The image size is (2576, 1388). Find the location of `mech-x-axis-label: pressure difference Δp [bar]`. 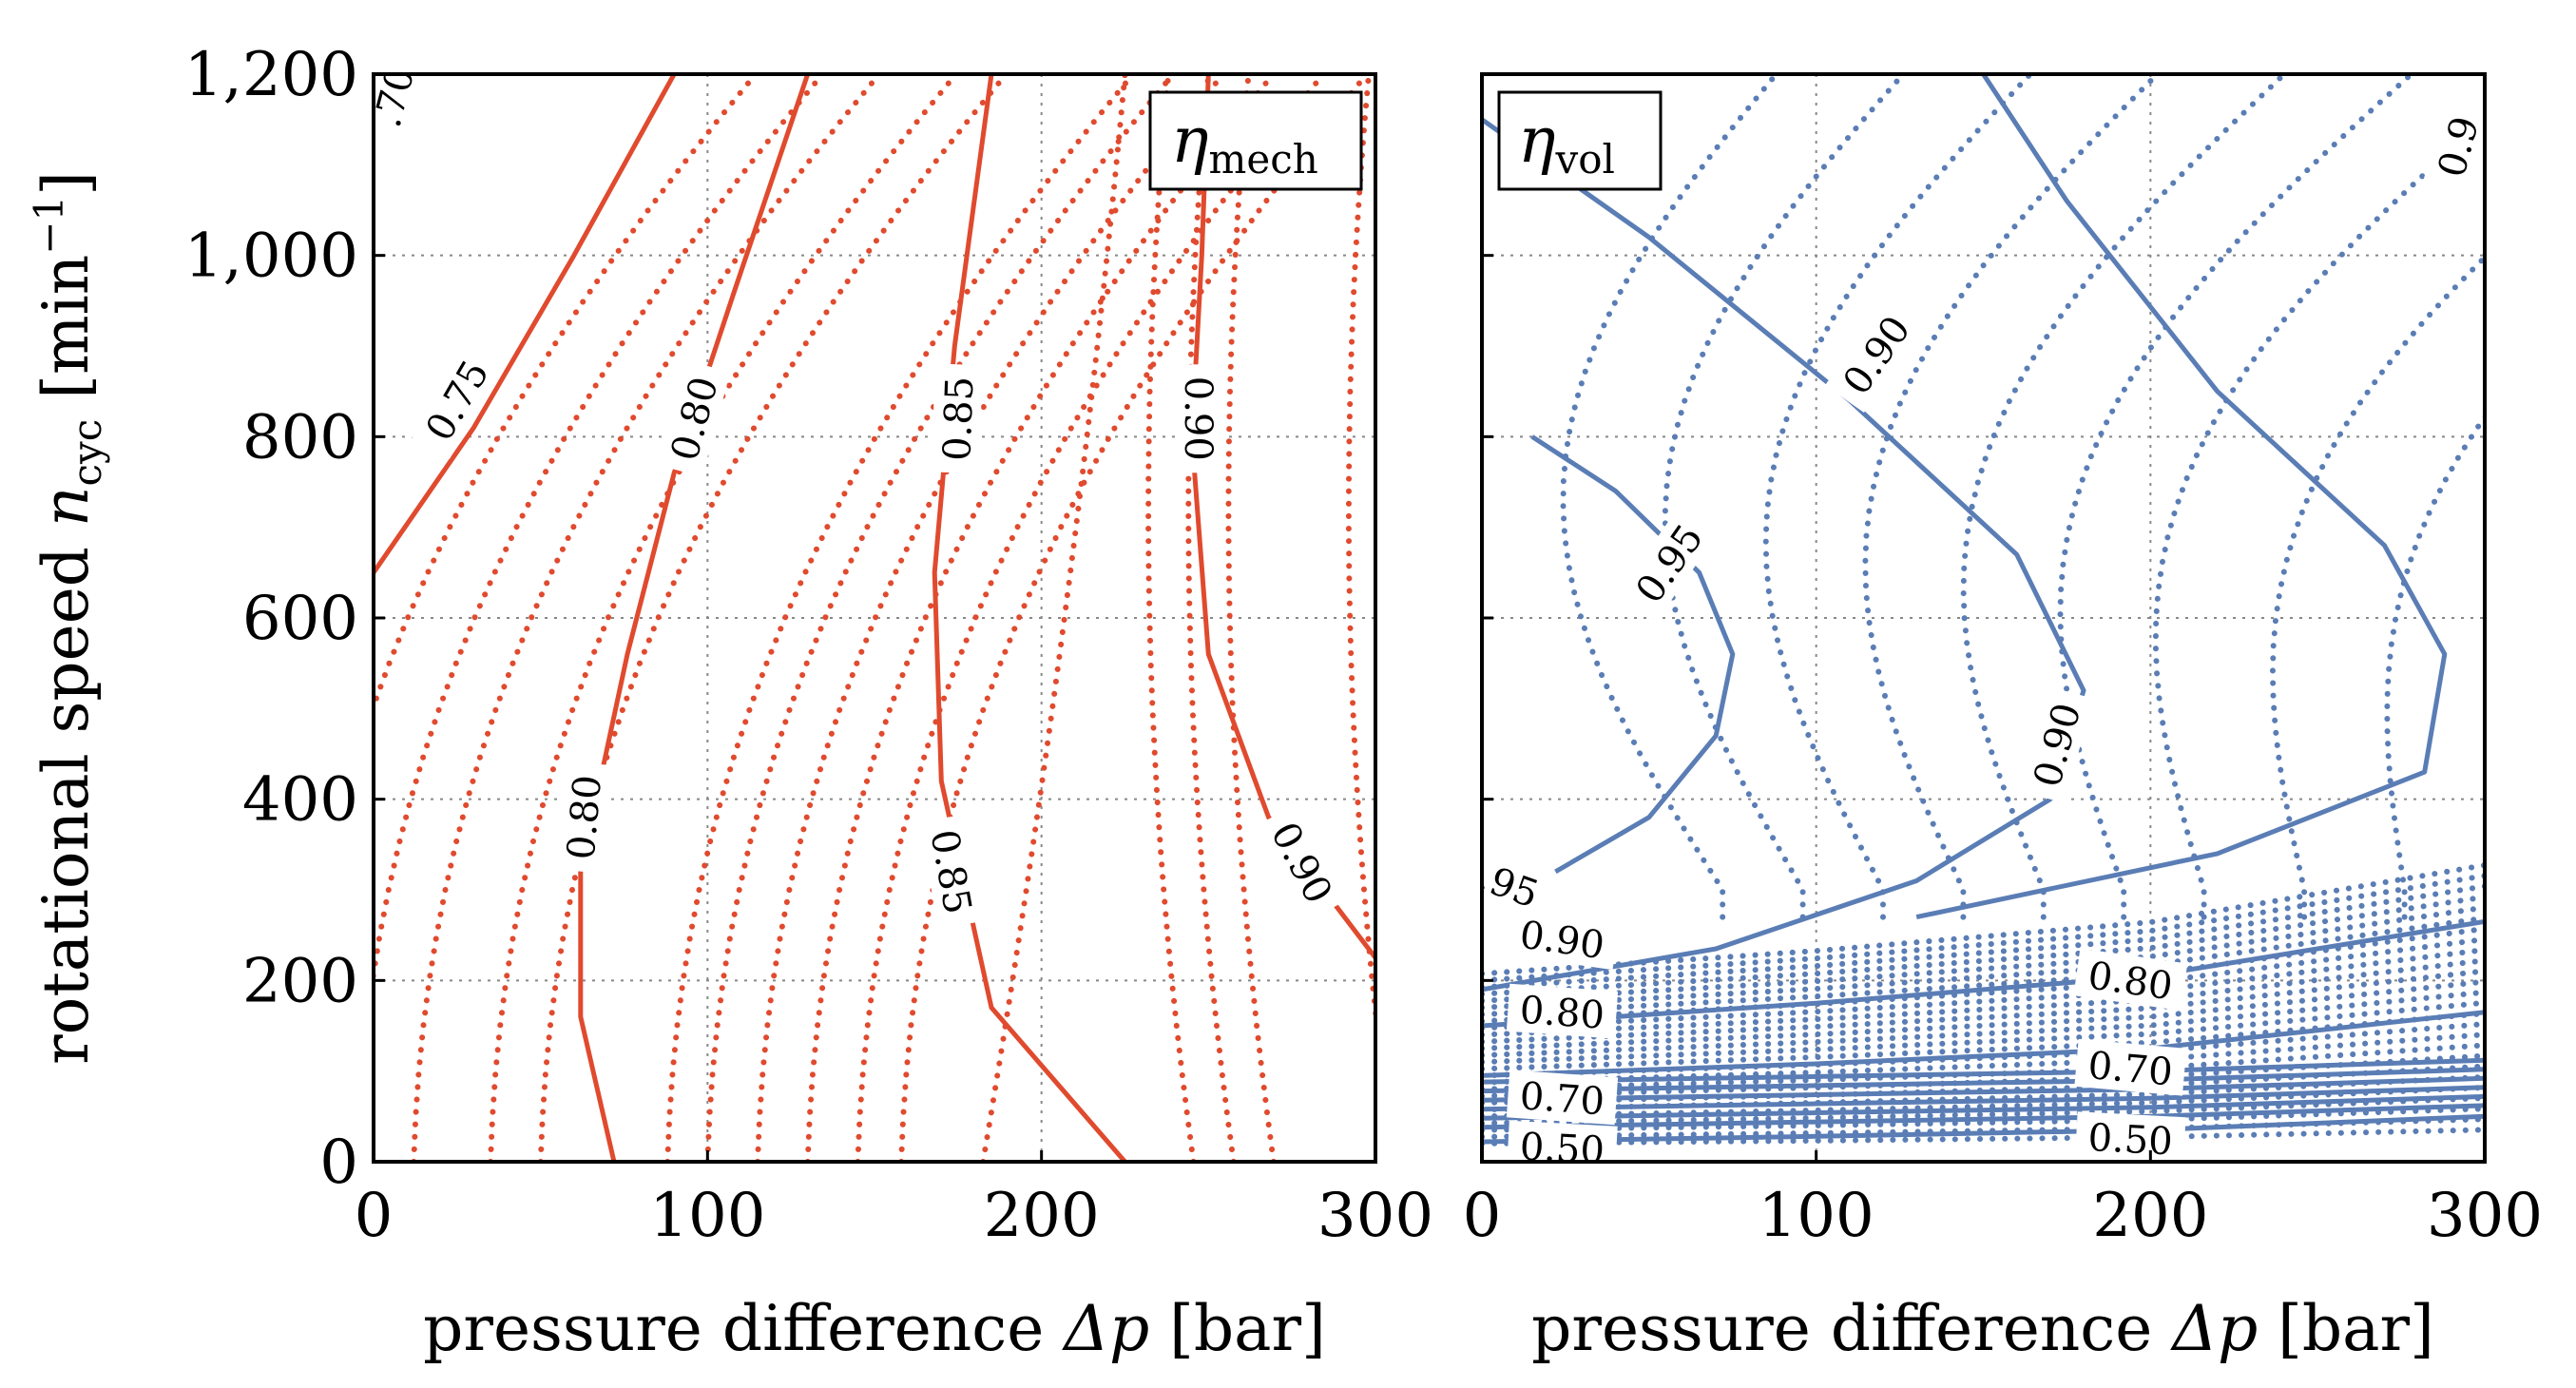

mech-x-axis-label: pressure difference Δp [bar] is located at coordinates (874, 1328).